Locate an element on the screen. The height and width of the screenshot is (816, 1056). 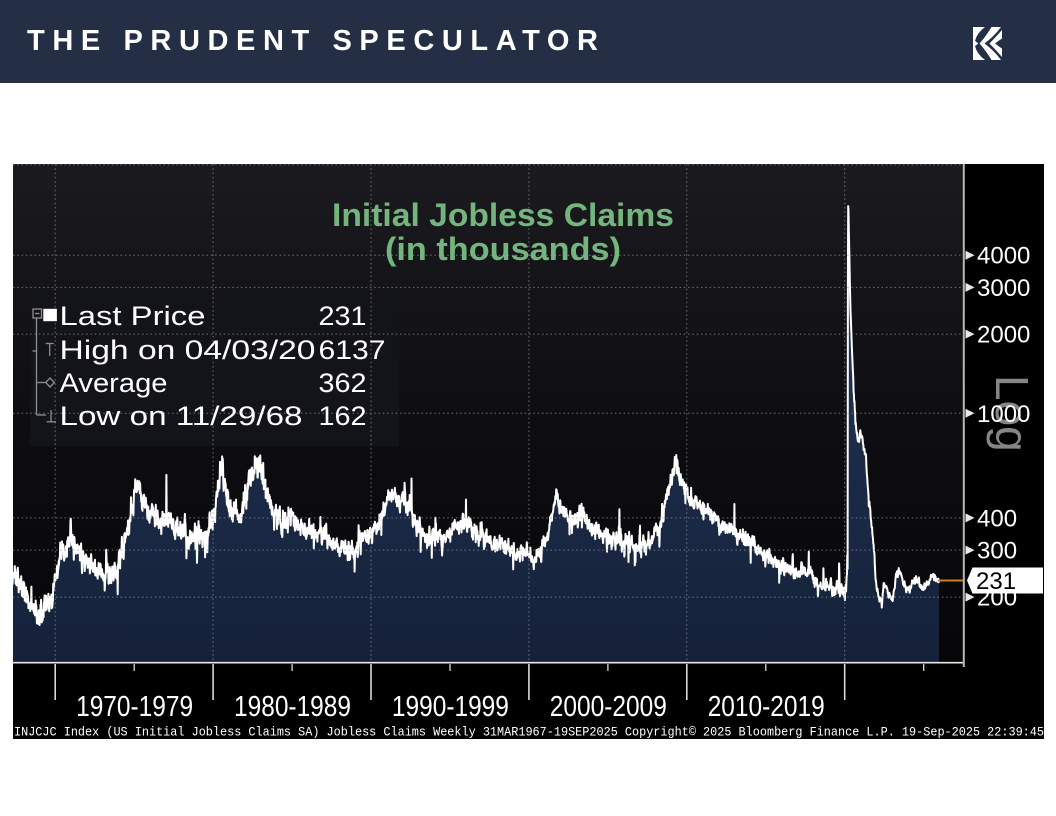
svg-text: (in thousands) is located at coordinates (503, 249).